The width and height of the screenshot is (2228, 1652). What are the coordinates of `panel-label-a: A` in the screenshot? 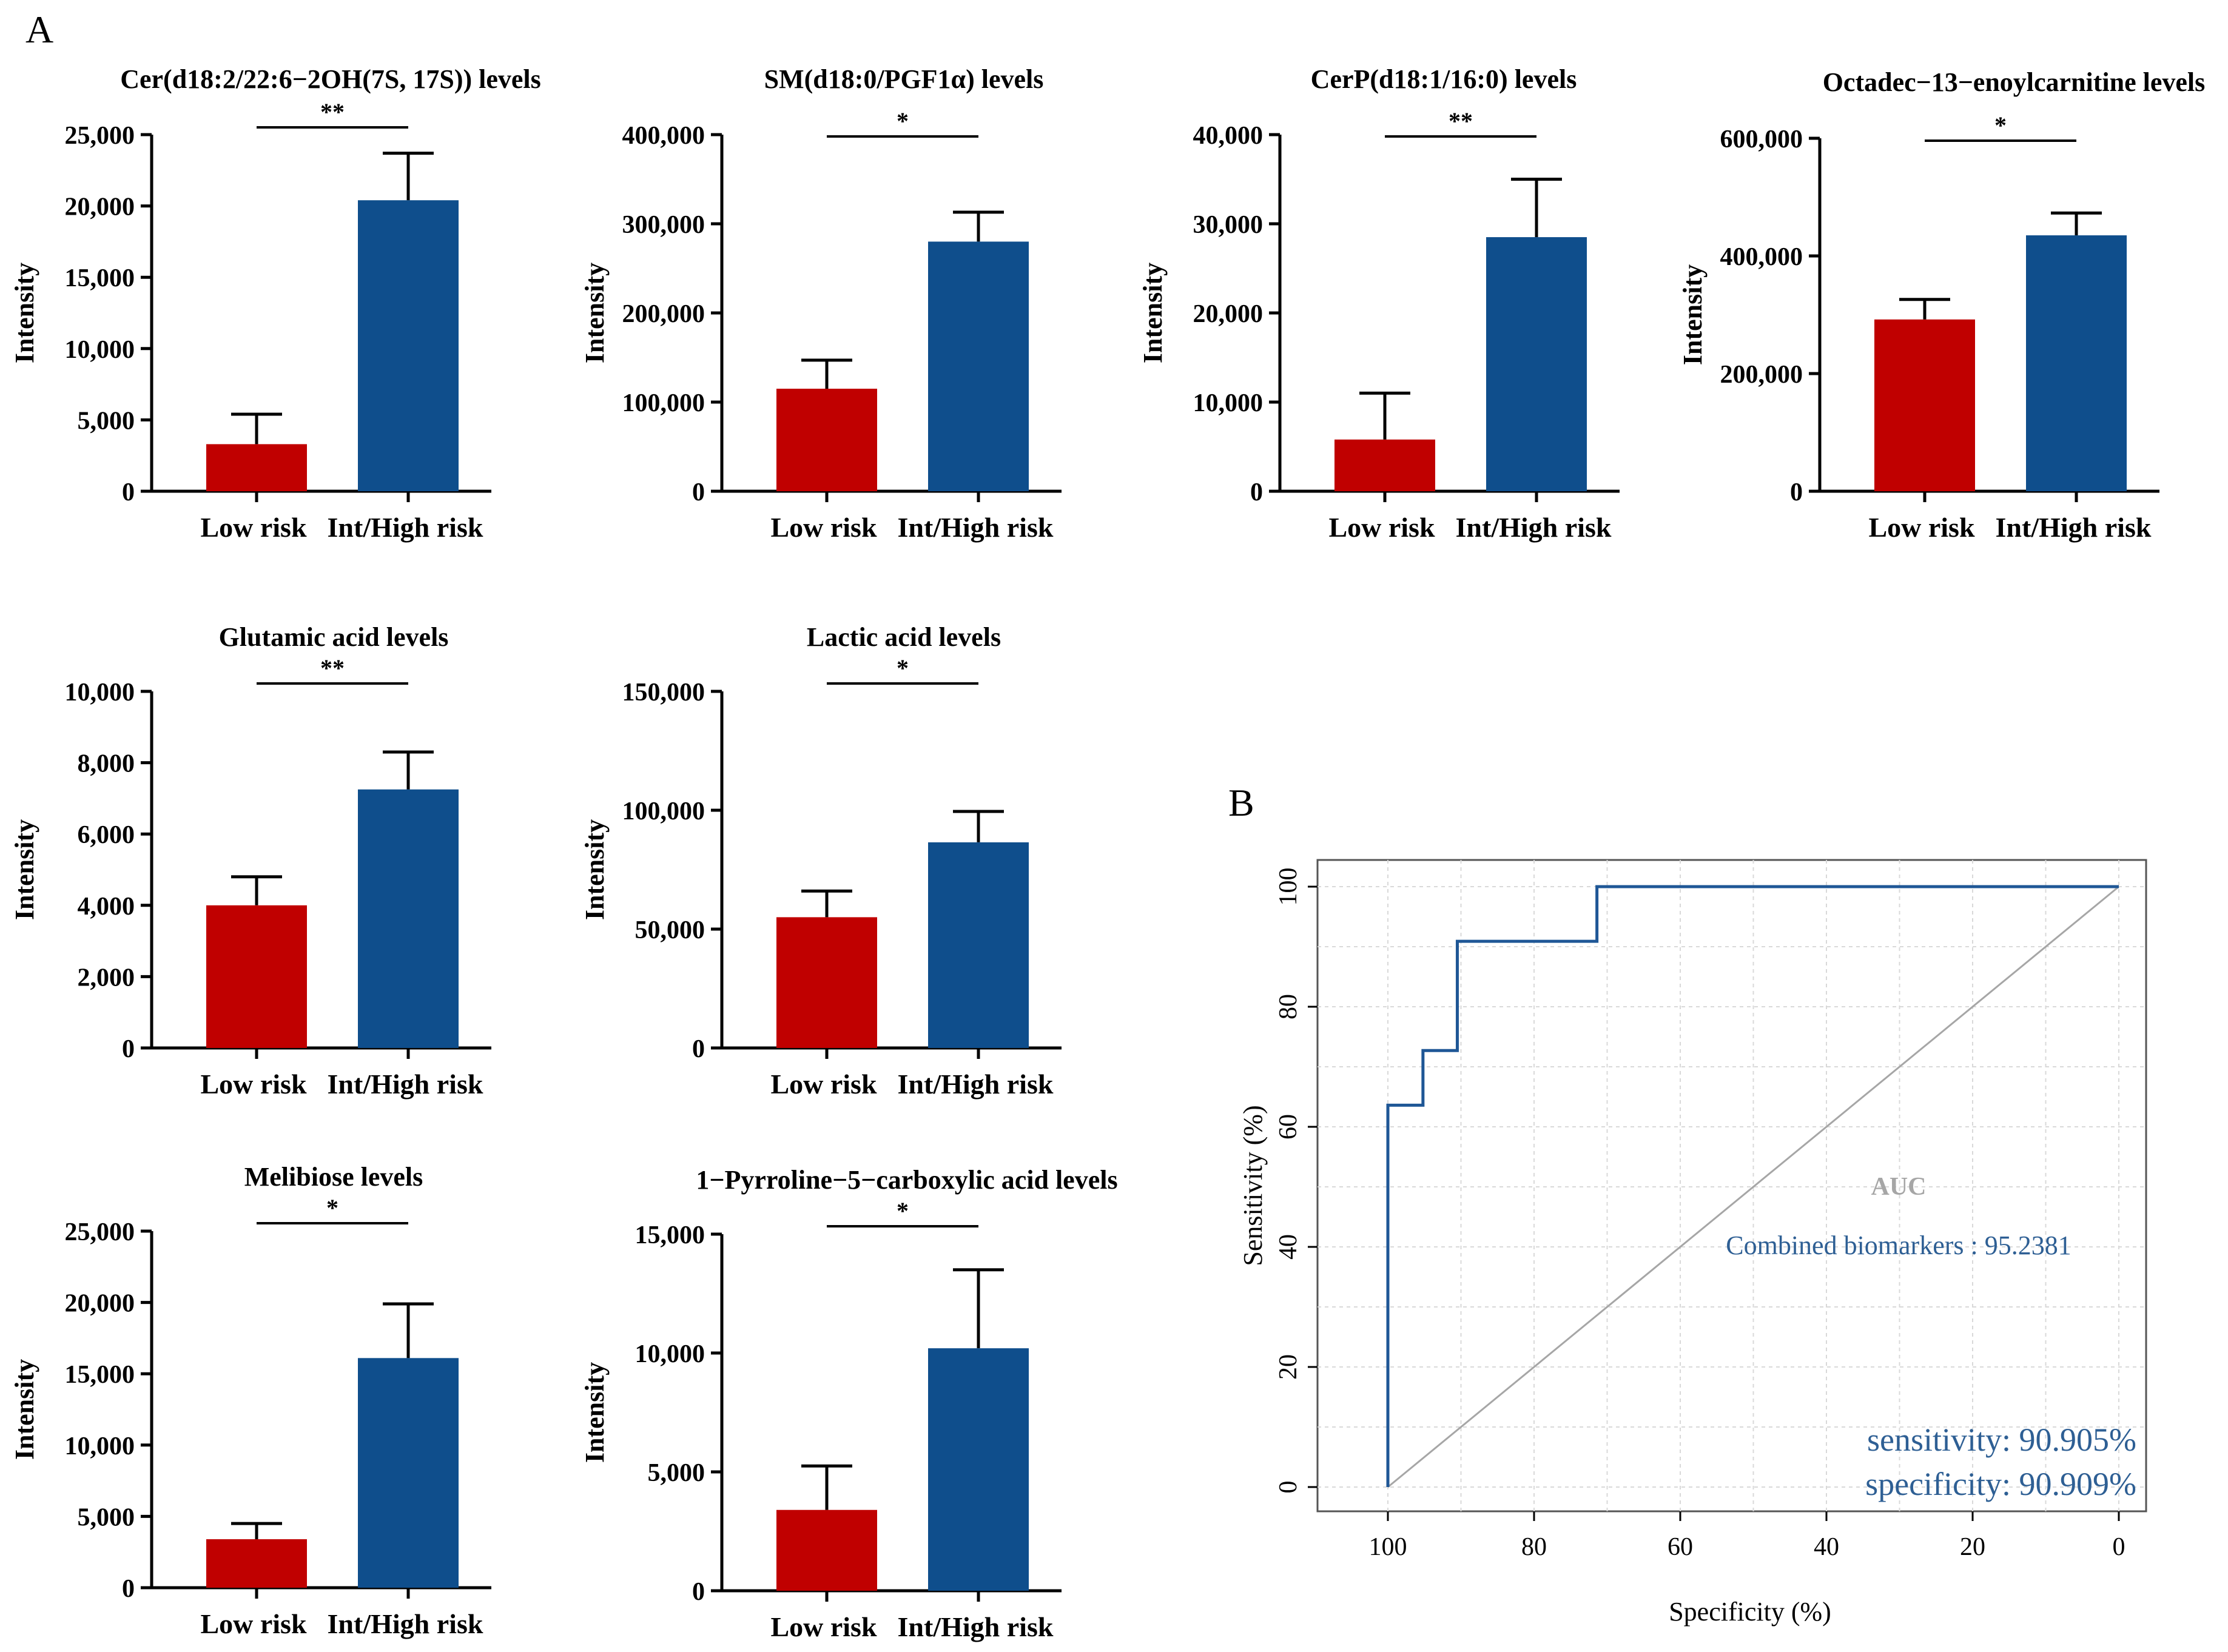 It's located at (39, 30).